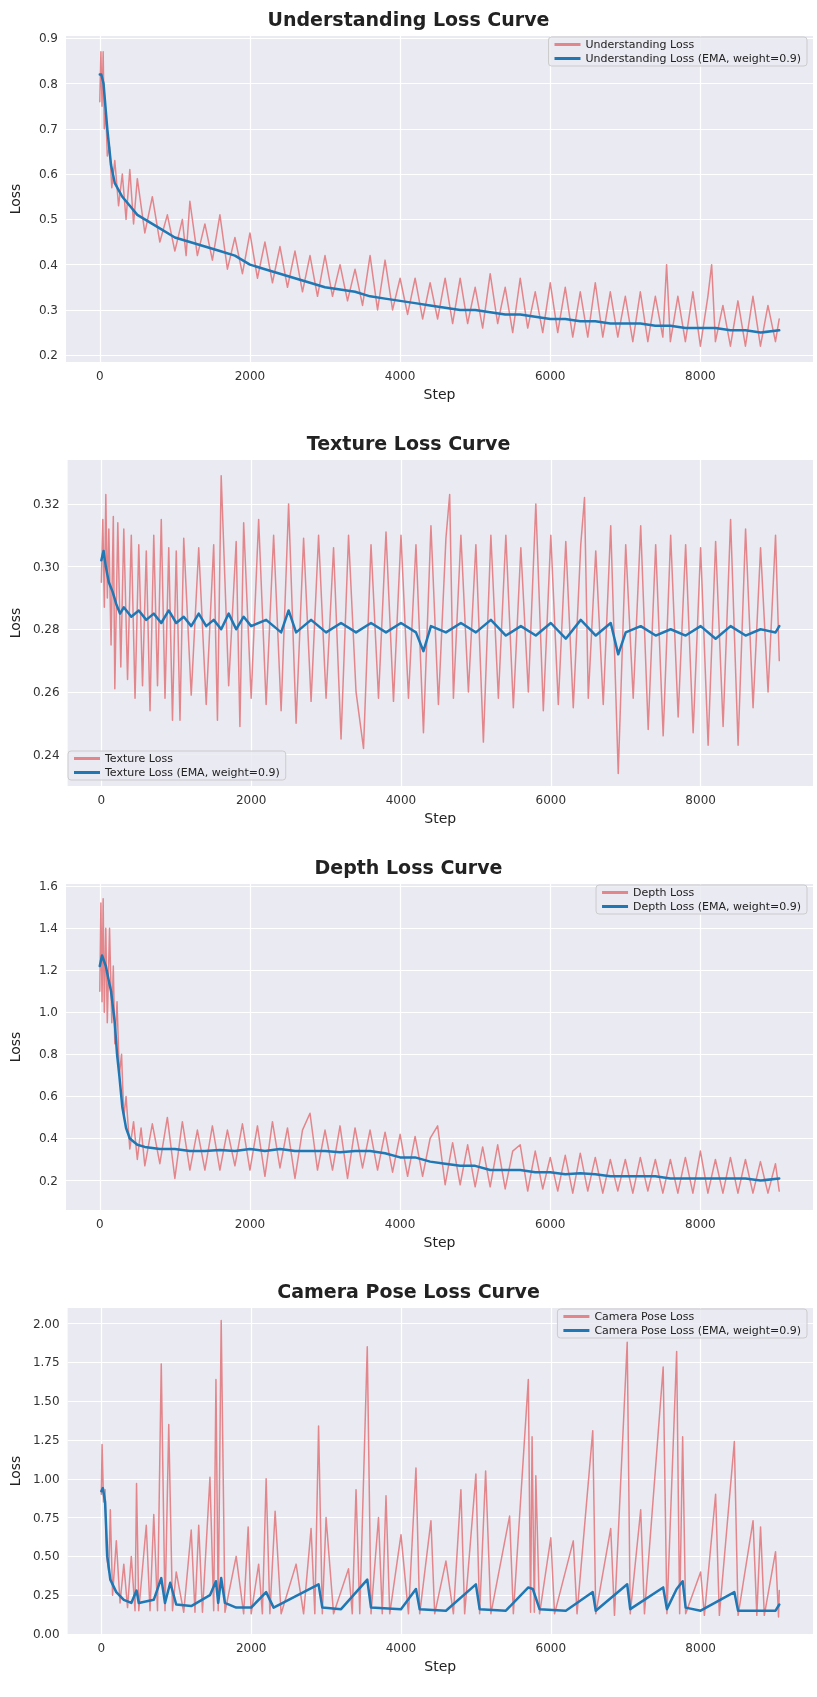 The image size is (817, 1697). Describe the element at coordinates (717, 906) in the screenshot. I see `legend-label: Depth Loss (EMA, weight=0.9)` at that location.